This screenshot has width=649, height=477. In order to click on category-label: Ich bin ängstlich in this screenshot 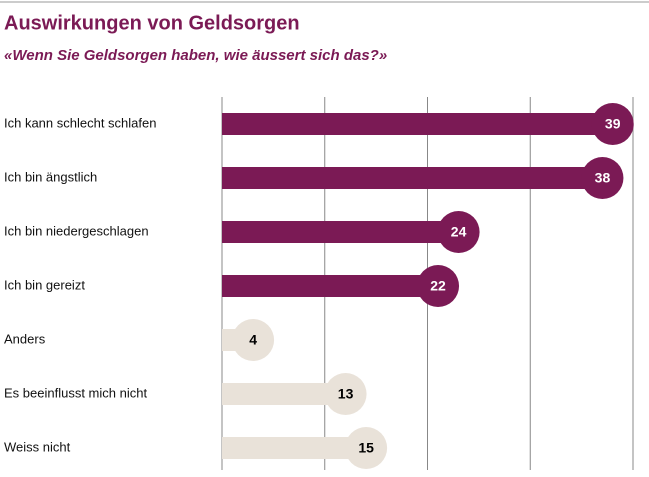, I will do `click(50, 176)`.